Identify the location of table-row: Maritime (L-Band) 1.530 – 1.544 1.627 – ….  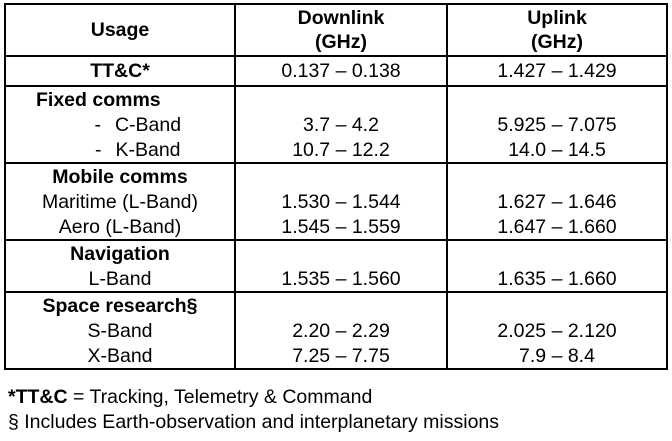
(336, 201).